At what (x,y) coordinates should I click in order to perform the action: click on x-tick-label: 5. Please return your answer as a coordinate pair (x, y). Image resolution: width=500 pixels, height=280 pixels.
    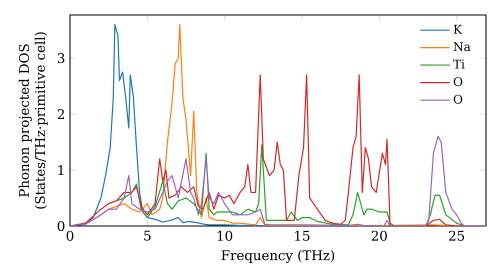
    Looking at the image, I should click on (147, 235).